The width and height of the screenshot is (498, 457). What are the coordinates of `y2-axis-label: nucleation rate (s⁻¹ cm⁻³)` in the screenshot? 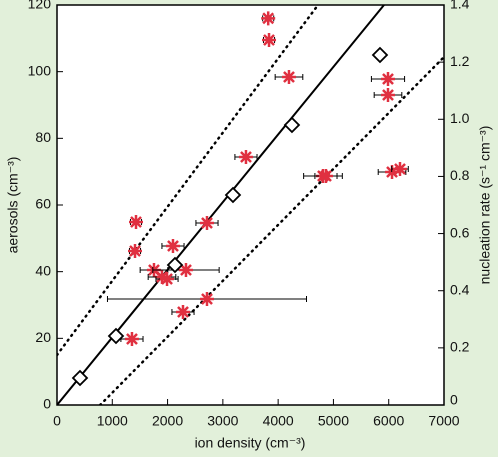 It's located at (485, 205).